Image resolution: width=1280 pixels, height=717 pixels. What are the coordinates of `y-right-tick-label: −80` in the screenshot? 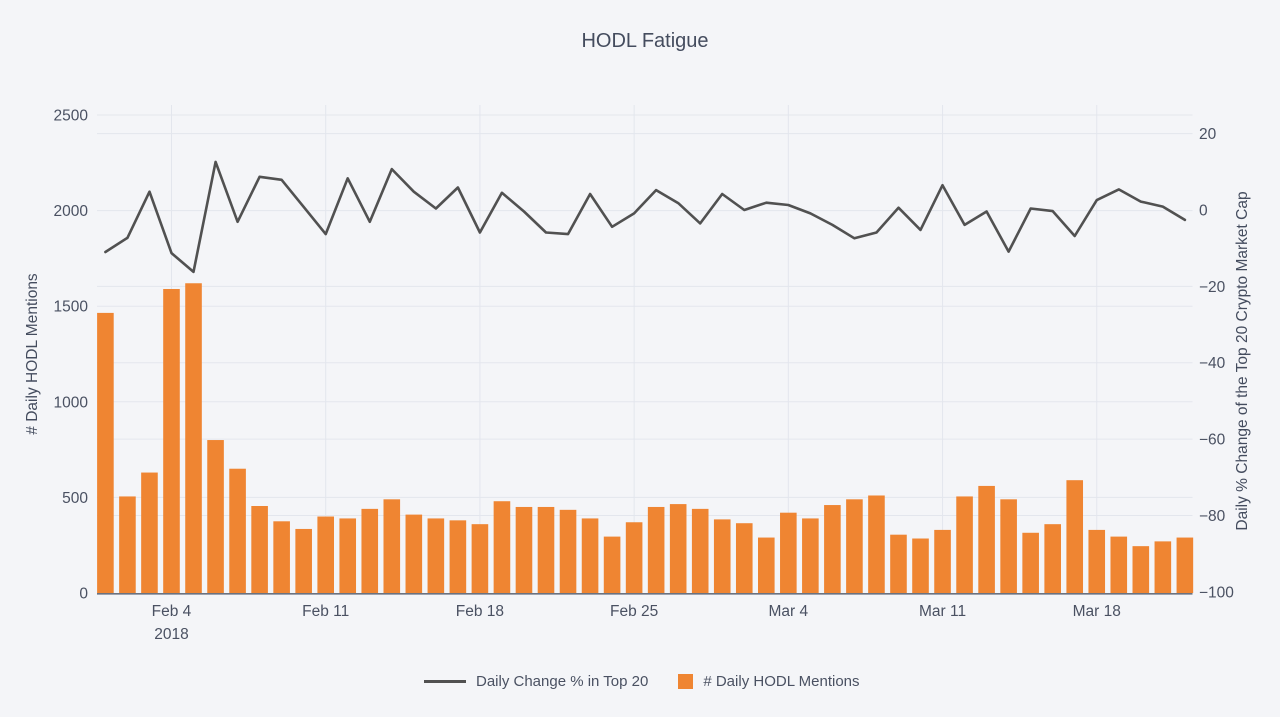 It's located at (1212, 516).